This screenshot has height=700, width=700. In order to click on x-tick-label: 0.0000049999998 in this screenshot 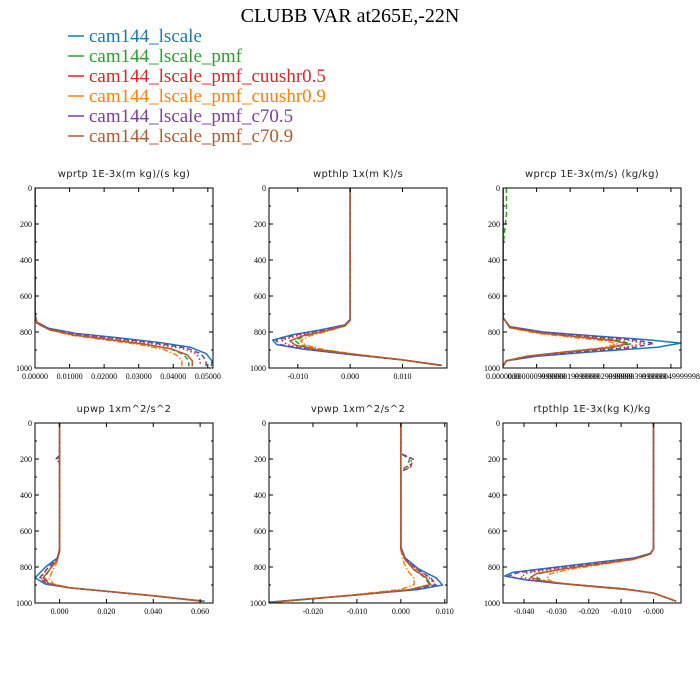, I will do `click(671, 376)`.